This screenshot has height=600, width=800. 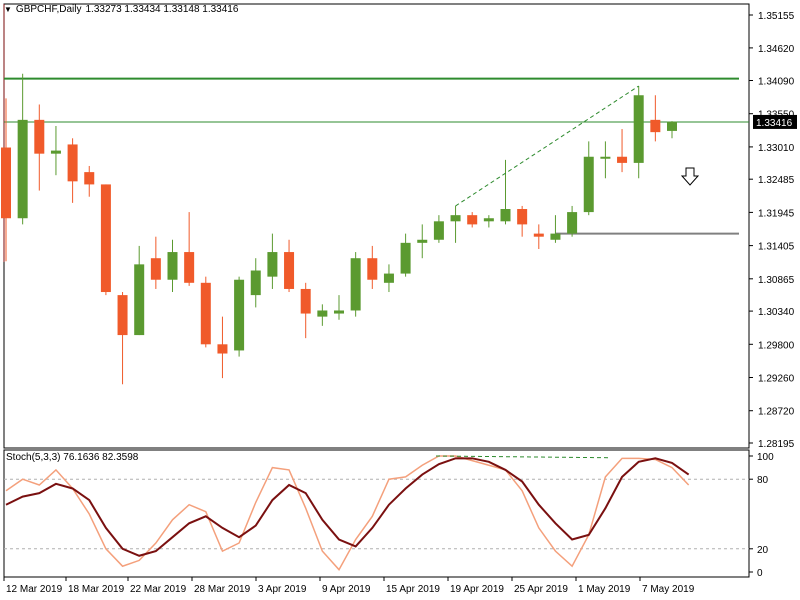 What do you see at coordinates (776, 379) in the screenshot?
I see `price-tick-label: 1.29260` at bounding box center [776, 379].